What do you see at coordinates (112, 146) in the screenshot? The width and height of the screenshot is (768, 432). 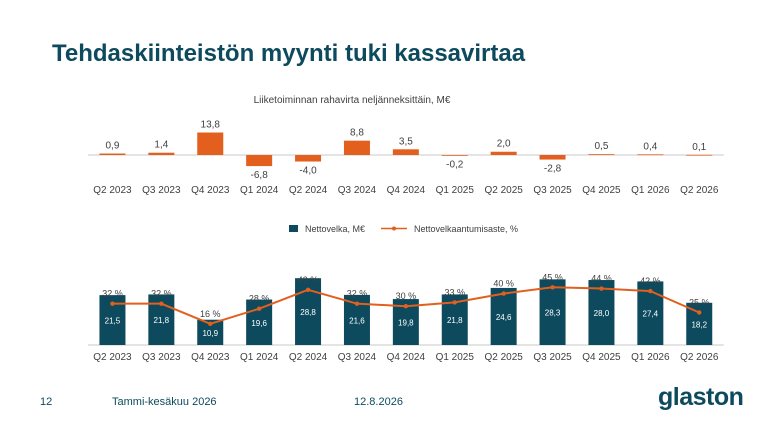 I see `cash-flow-value-label: 0,9` at bounding box center [112, 146].